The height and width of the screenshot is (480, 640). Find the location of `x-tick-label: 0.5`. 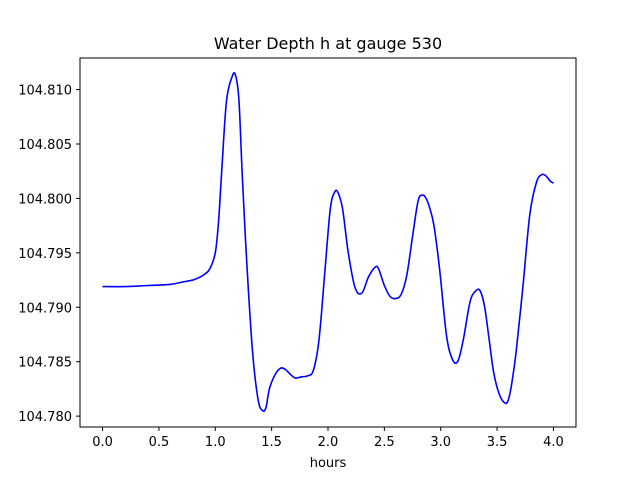

x-tick-label: 0.5 is located at coordinates (159, 442).